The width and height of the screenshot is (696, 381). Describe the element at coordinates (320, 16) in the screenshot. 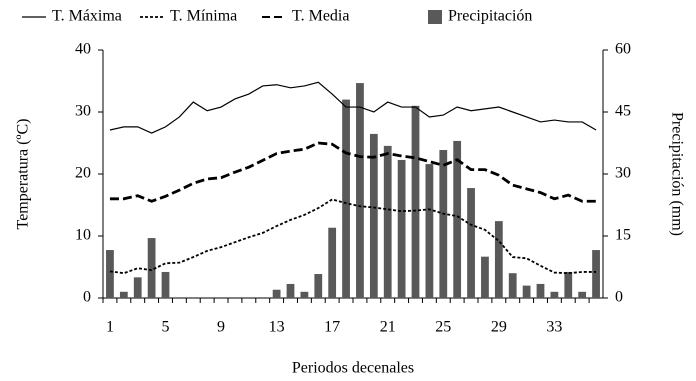

I see `legend-label: T. Media` at that location.